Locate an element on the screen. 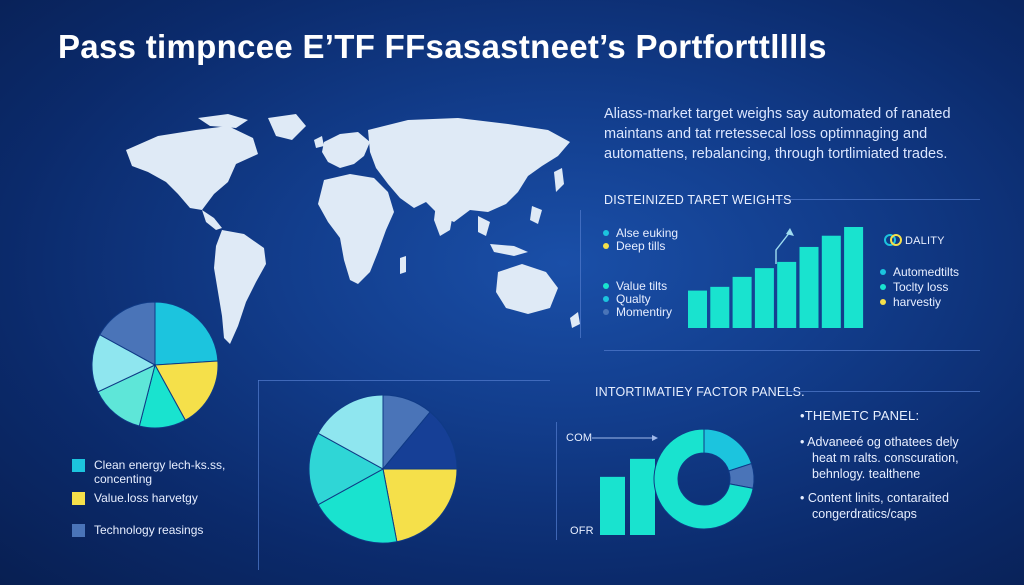  left-legend-item: Value.loss harvetgy is located at coordinates (135, 498).